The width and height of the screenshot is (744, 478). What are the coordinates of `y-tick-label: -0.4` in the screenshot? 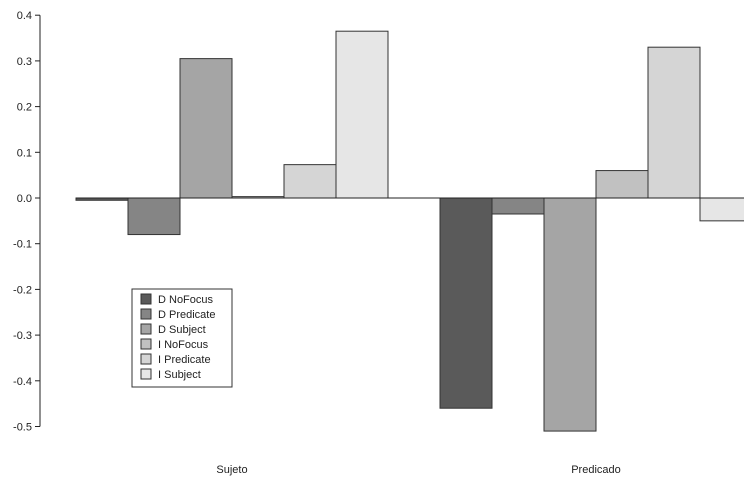 It's located at (22, 382).